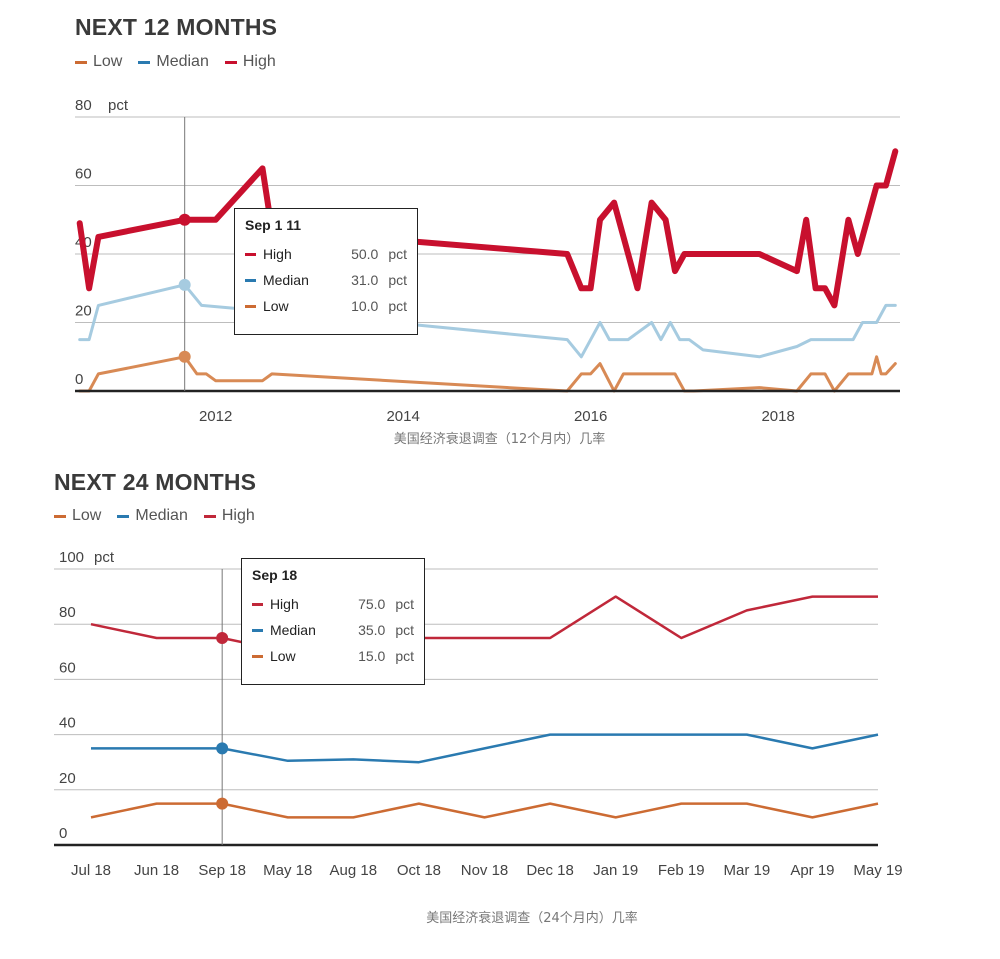 This screenshot has width=1000, height=959. What do you see at coordinates (365, 254) in the screenshot?
I see `tooltip-value-high: 50.0` at bounding box center [365, 254].